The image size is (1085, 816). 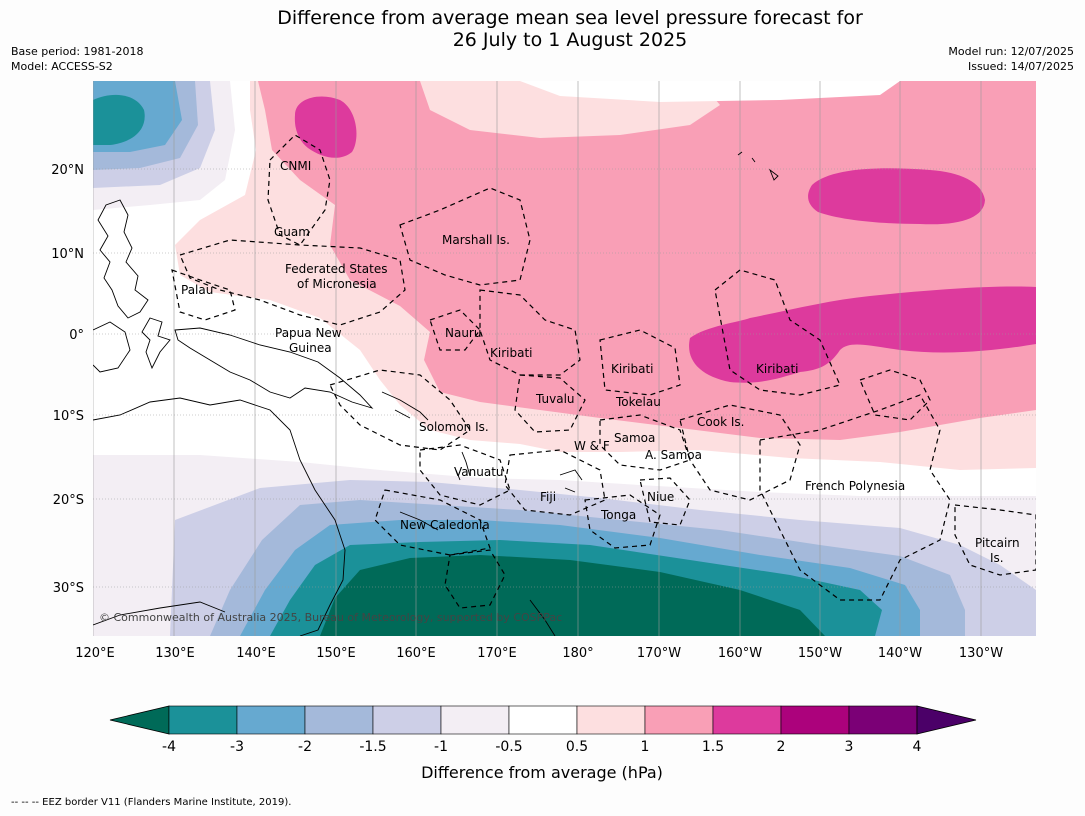 What do you see at coordinates (95, 653) in the screenshot?
I see `lon-label: 120°E` at bounding box center [95, 653].